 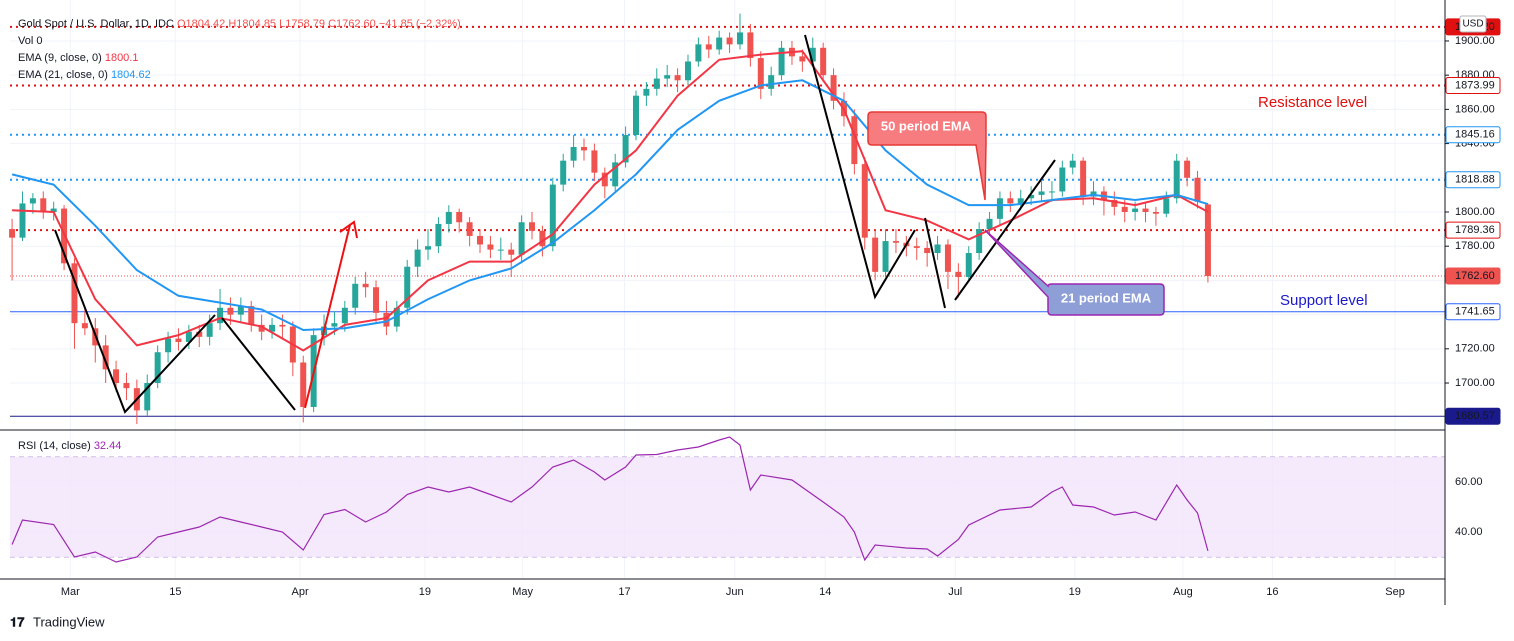 I want to click on x-tick-label: 14, so click(x=825, y=592).